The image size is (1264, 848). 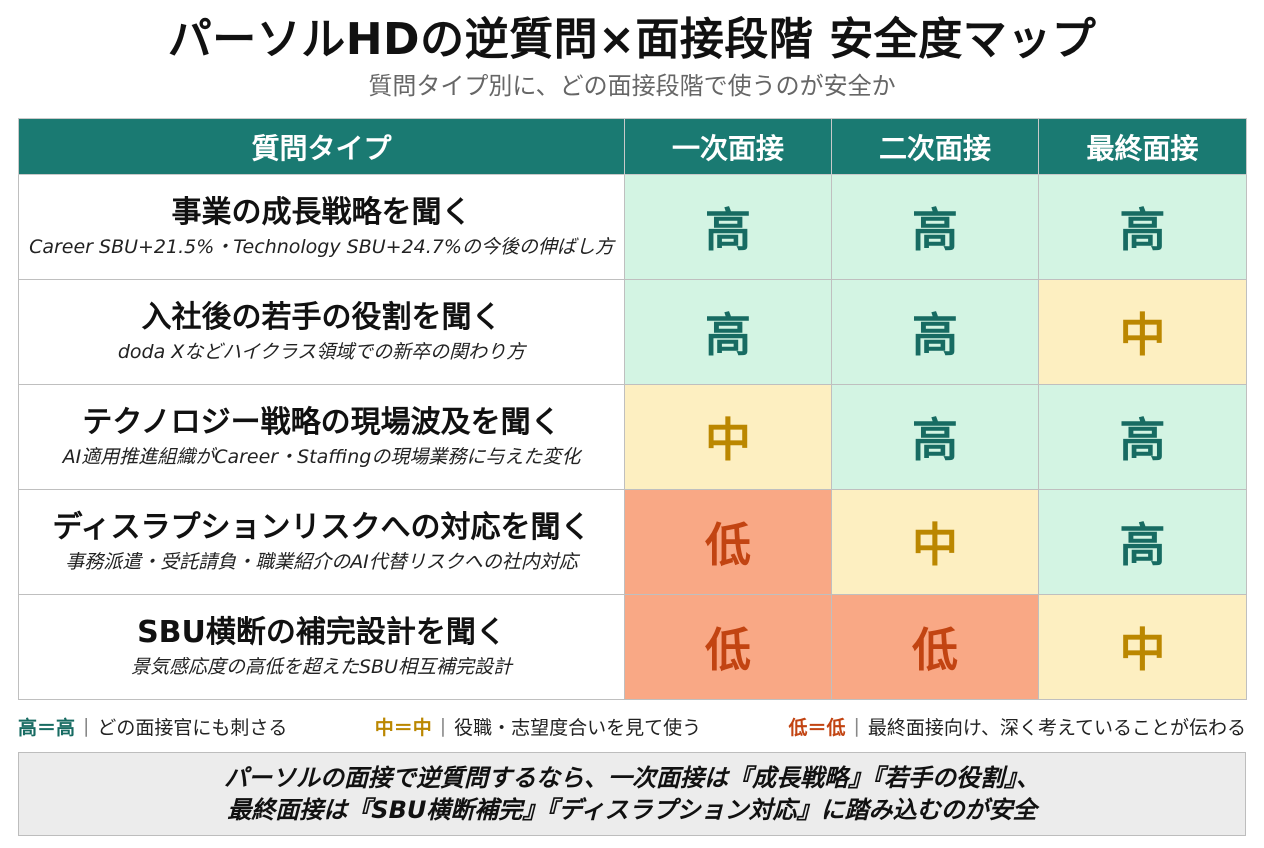 I want to click on header-first-interview: 一次面接, so click(x=728, y=146).